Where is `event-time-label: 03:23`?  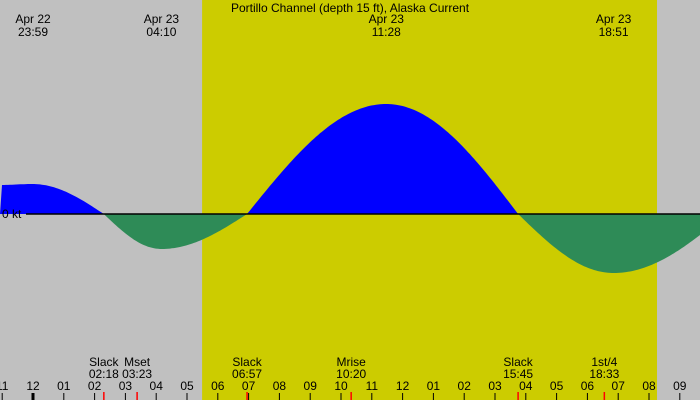 event-time-label: 03:23 is located at coordinates (137, 374).